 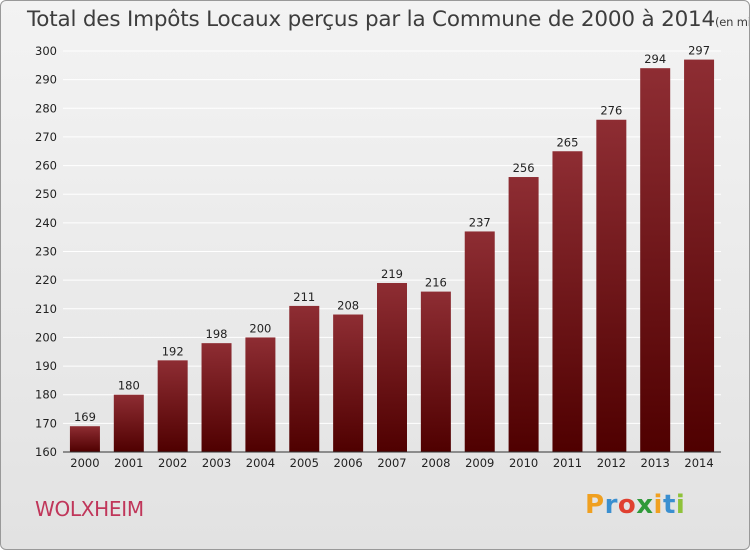 I want to click on value-label: 169, so click(x=85, y=417).